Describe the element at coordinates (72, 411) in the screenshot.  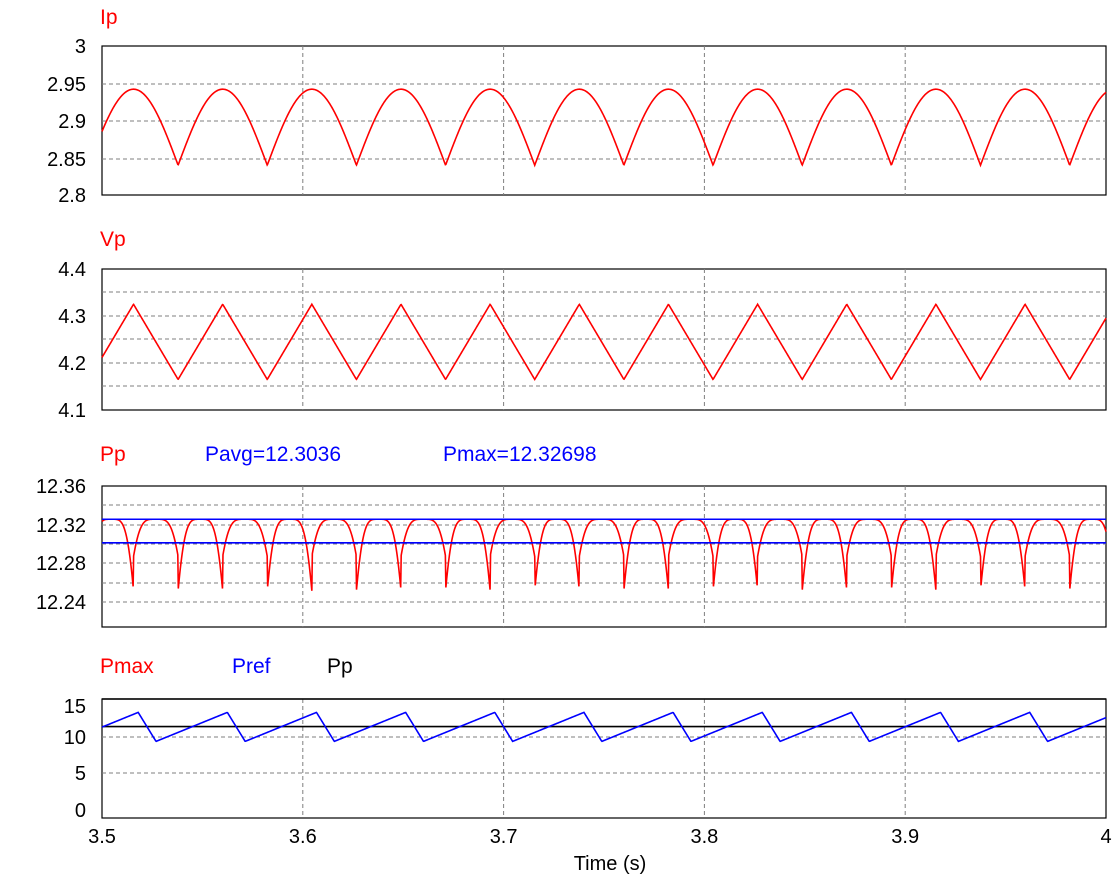
I see `y-tick-label: 4.1` at that location.